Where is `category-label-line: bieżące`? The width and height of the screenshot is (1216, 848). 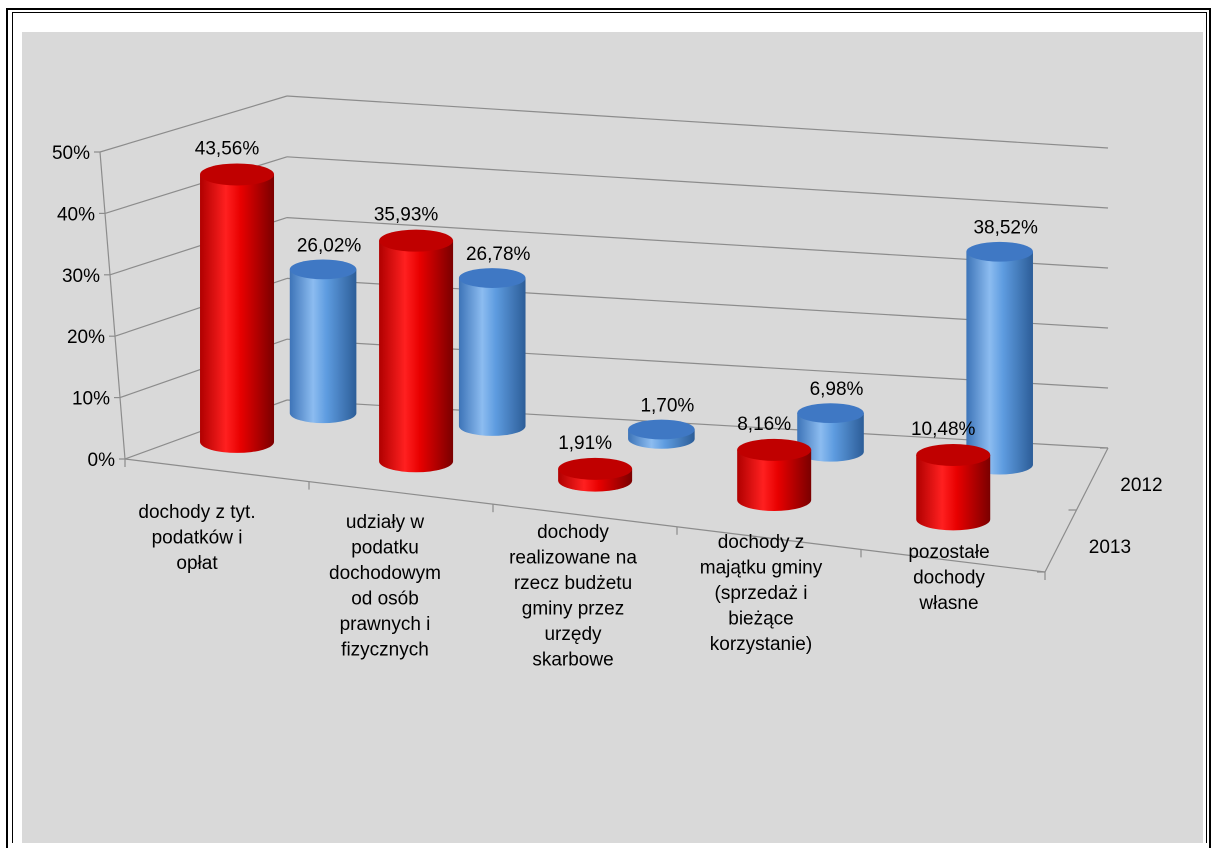
category-label-line: bieżące is located at coordinates (761, 619).